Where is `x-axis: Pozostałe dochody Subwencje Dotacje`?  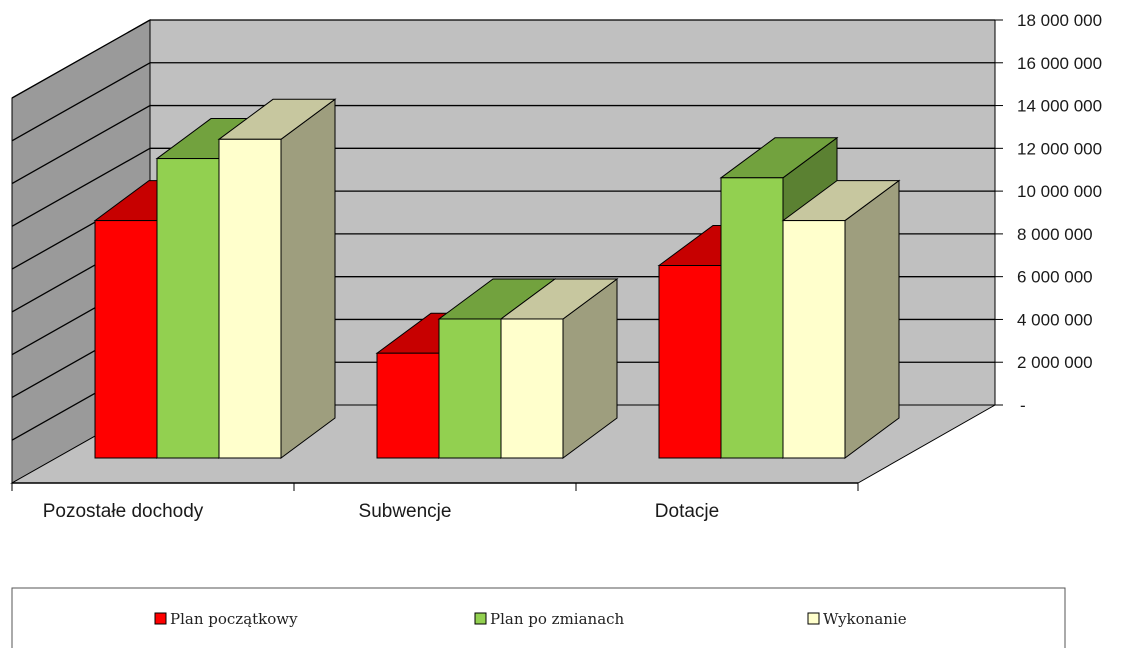 x-axis: Pozostałe dochody Subwencje Dotacje is located at coordinates (435, 502).